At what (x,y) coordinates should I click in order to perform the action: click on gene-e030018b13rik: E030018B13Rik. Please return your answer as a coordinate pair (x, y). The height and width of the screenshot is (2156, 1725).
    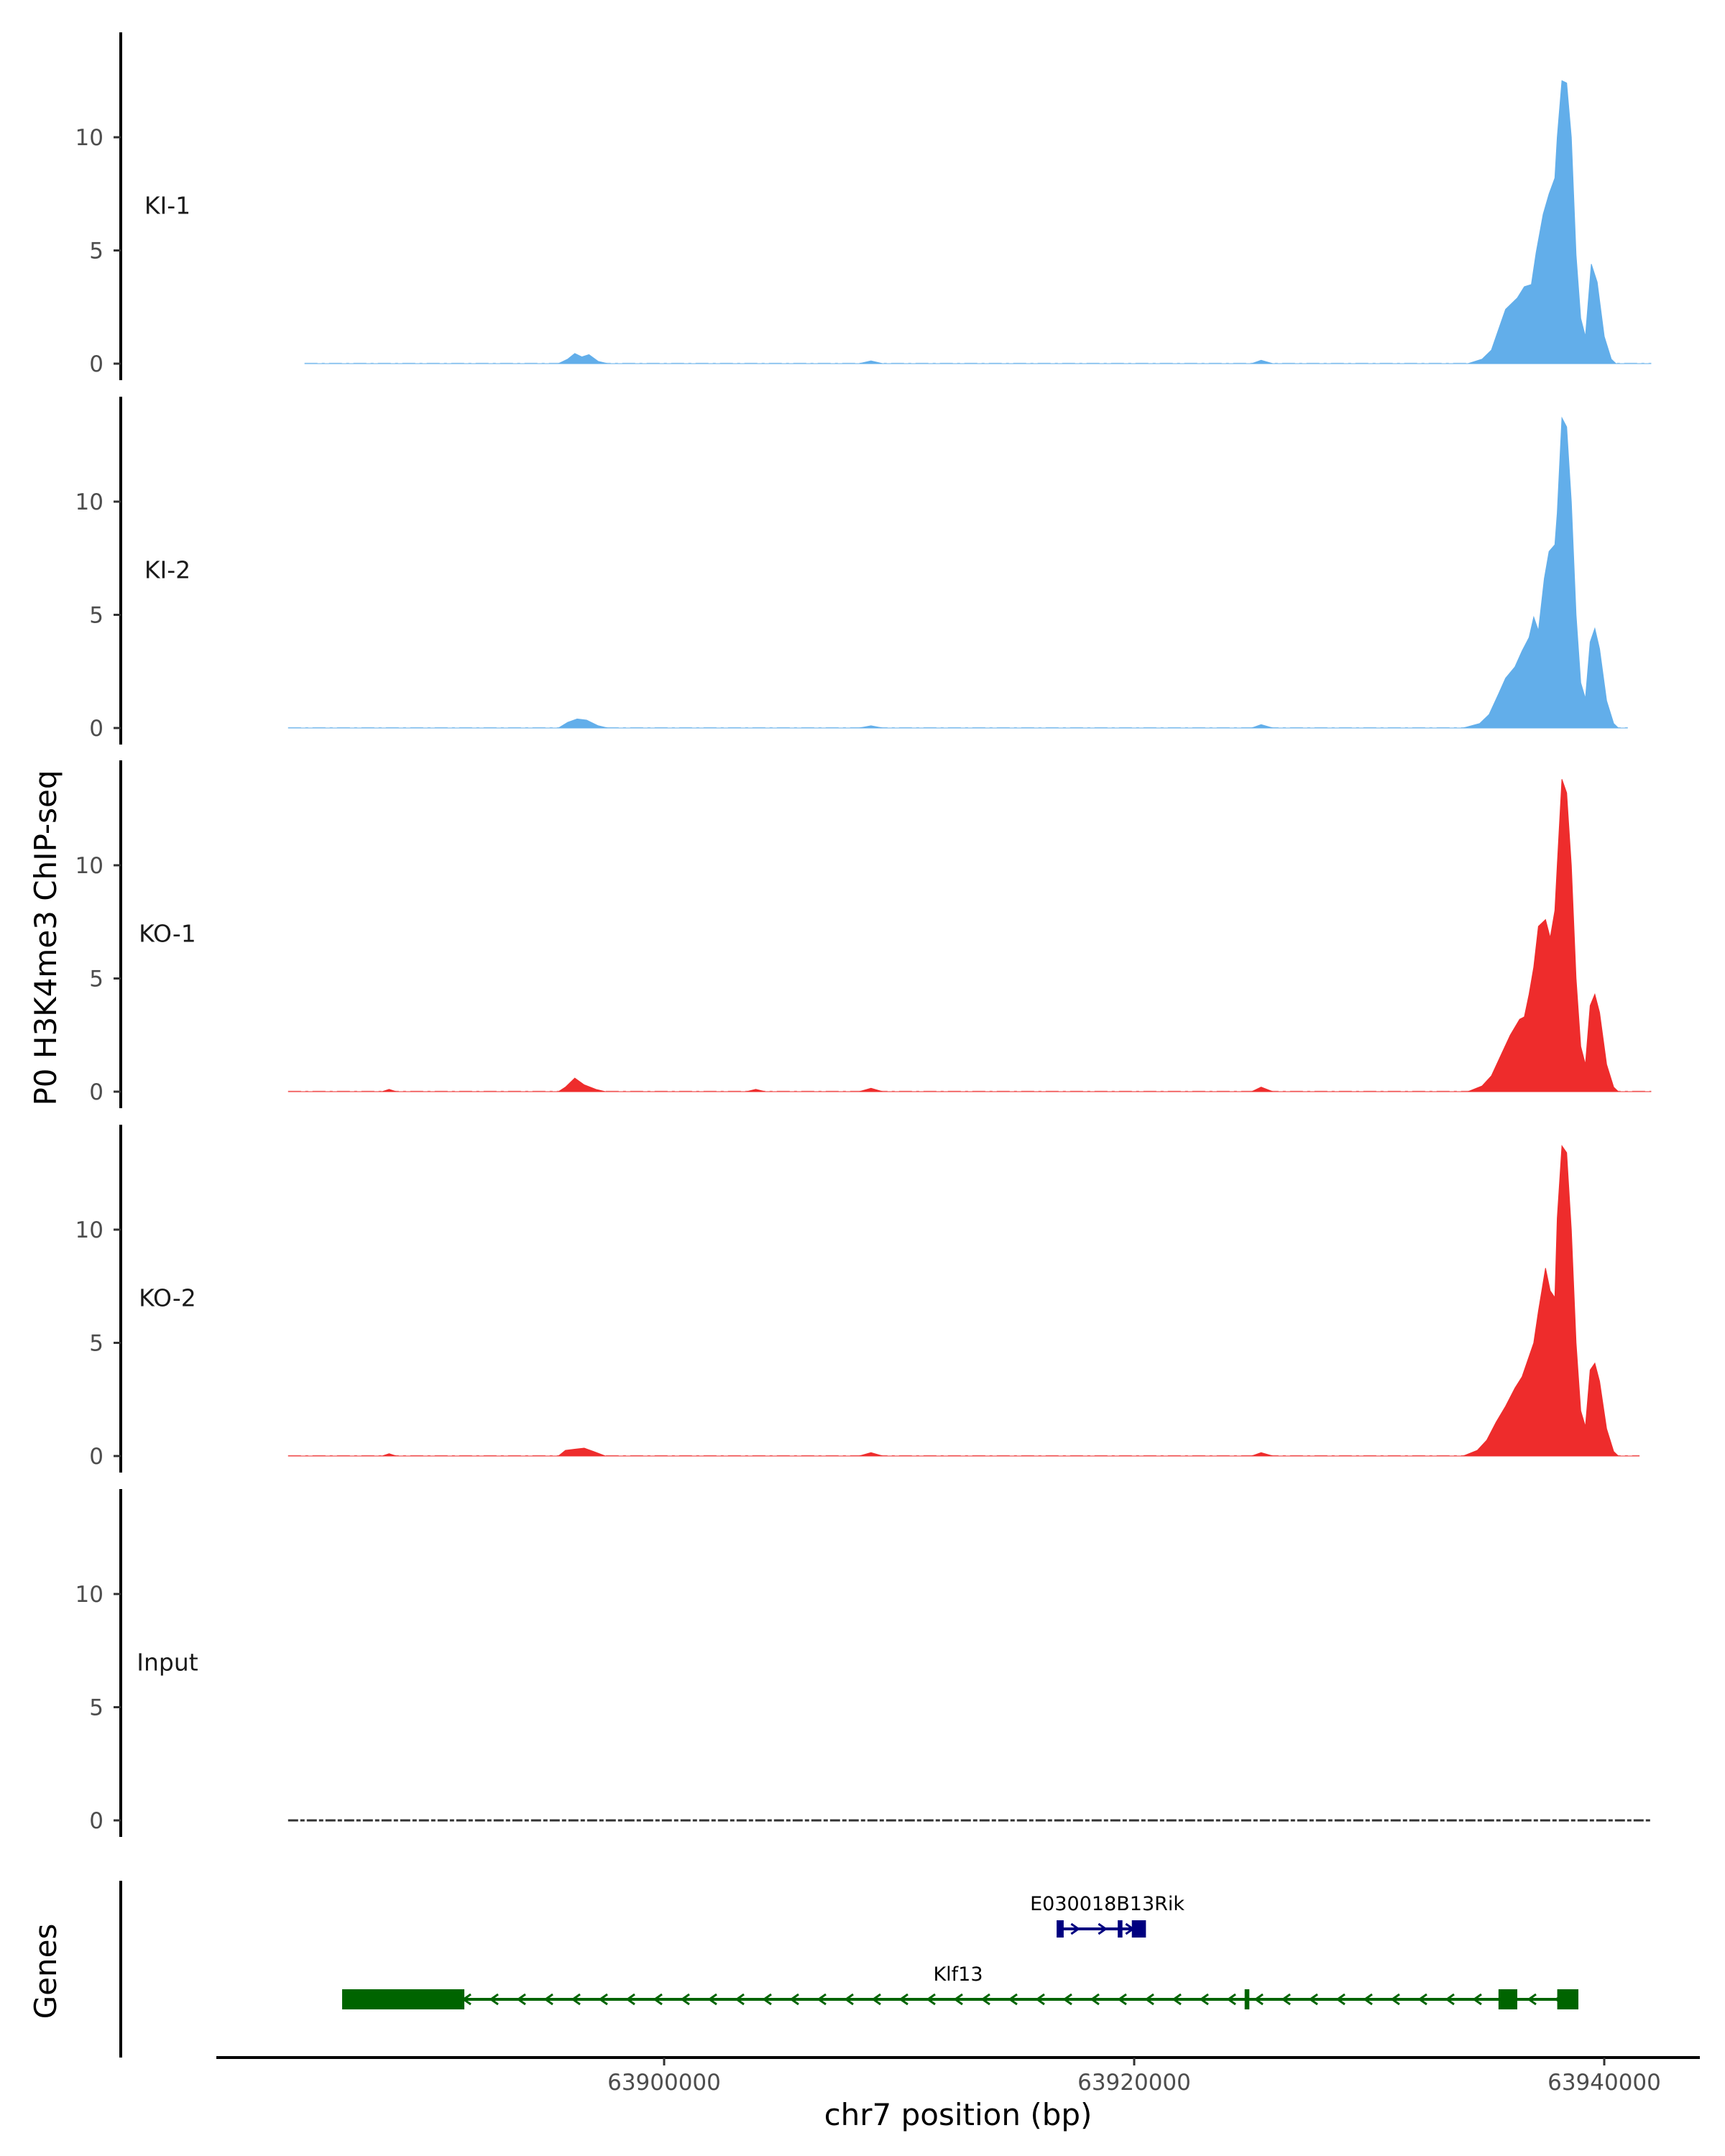
    Looking at the image, I should click on (1107, 1916).